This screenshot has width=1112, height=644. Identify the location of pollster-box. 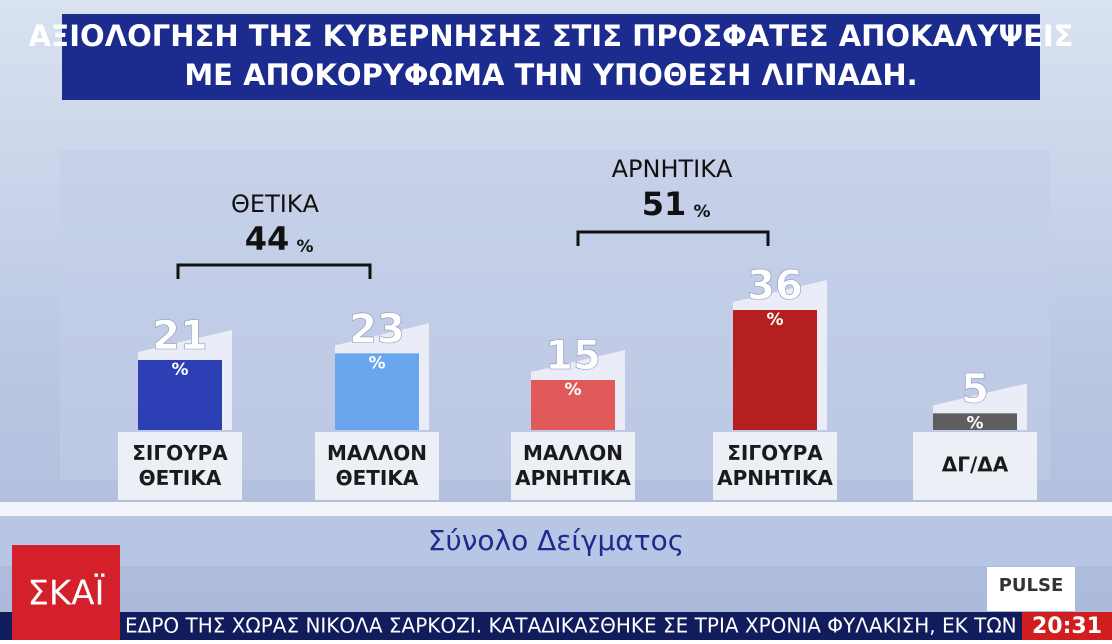
(1031, 589).